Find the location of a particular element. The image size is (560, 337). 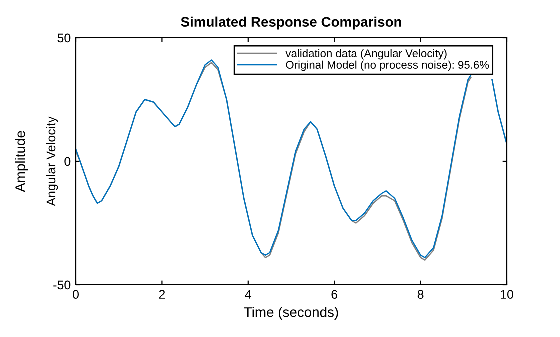

y-tick-label: -50 is located at coordinates (62, 285).